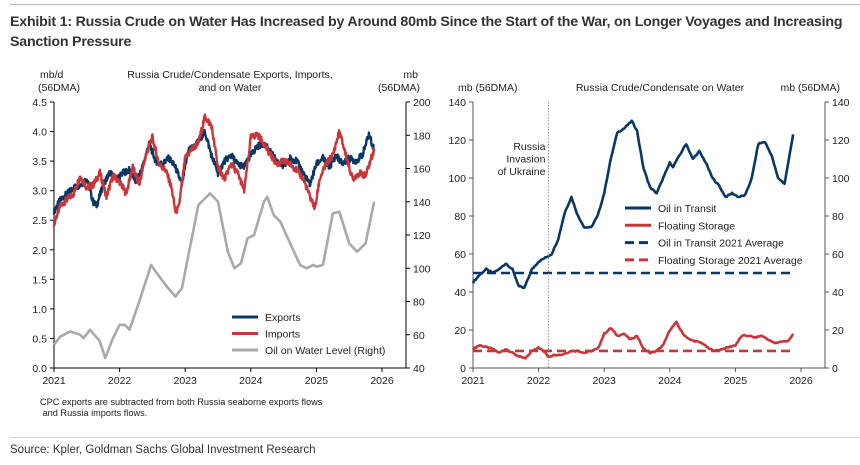 The width and height of the screenshot is (860, 465). Describe the element at coordinates (410, 75) in the screenshot. I see `right-ylabel-line1: mb` at that location.